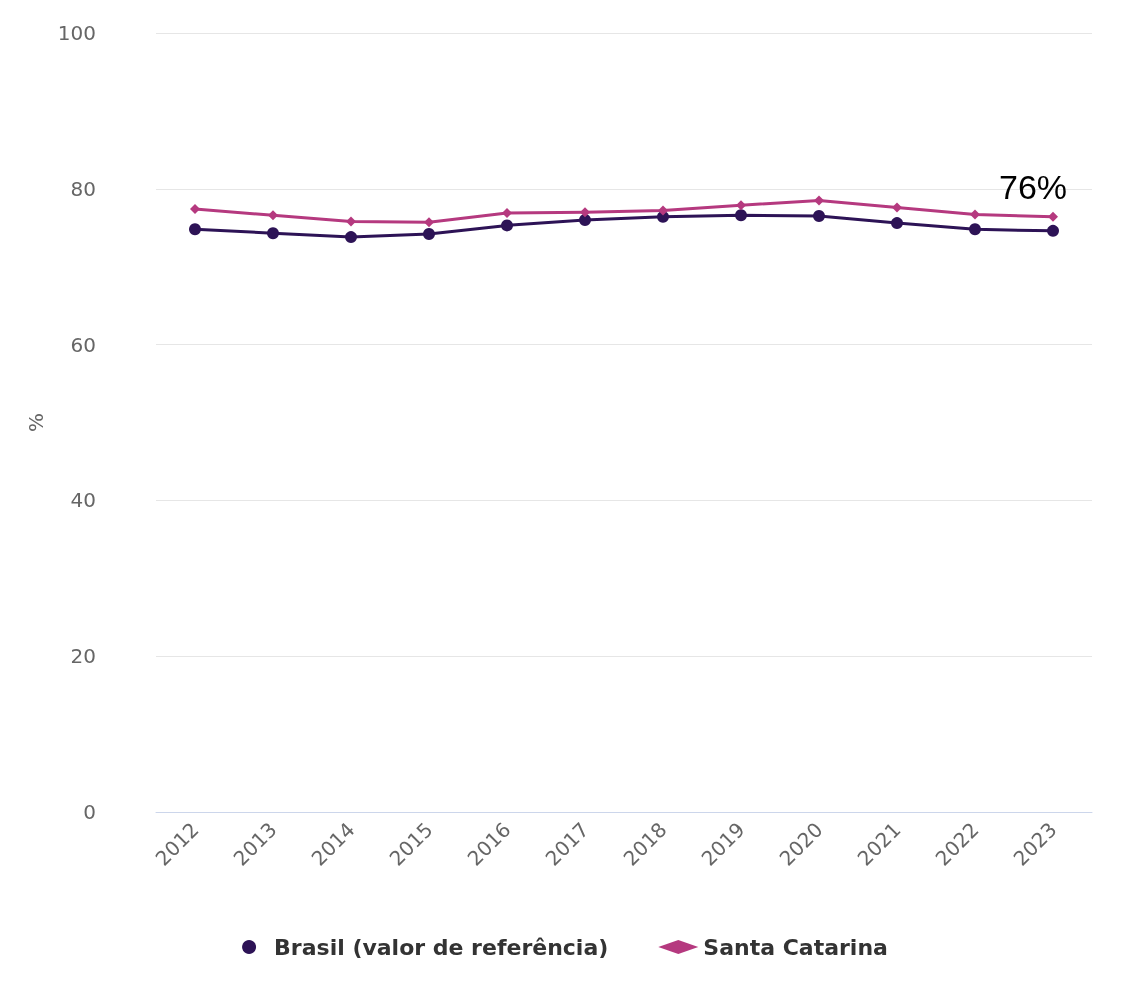  I want to click on annotation: 76%, so click(1033, 186).